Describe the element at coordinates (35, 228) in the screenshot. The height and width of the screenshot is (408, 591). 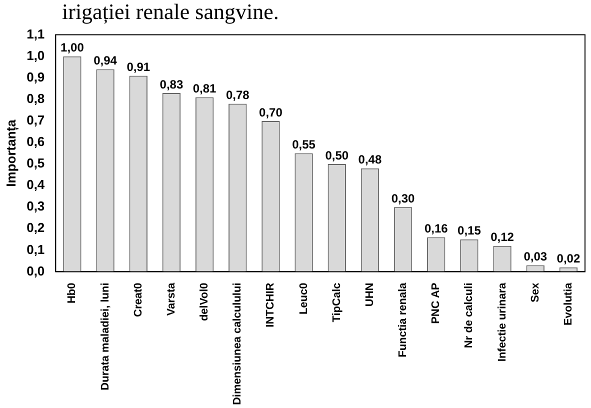
I see `y-tick-label: 0,2` at that location.